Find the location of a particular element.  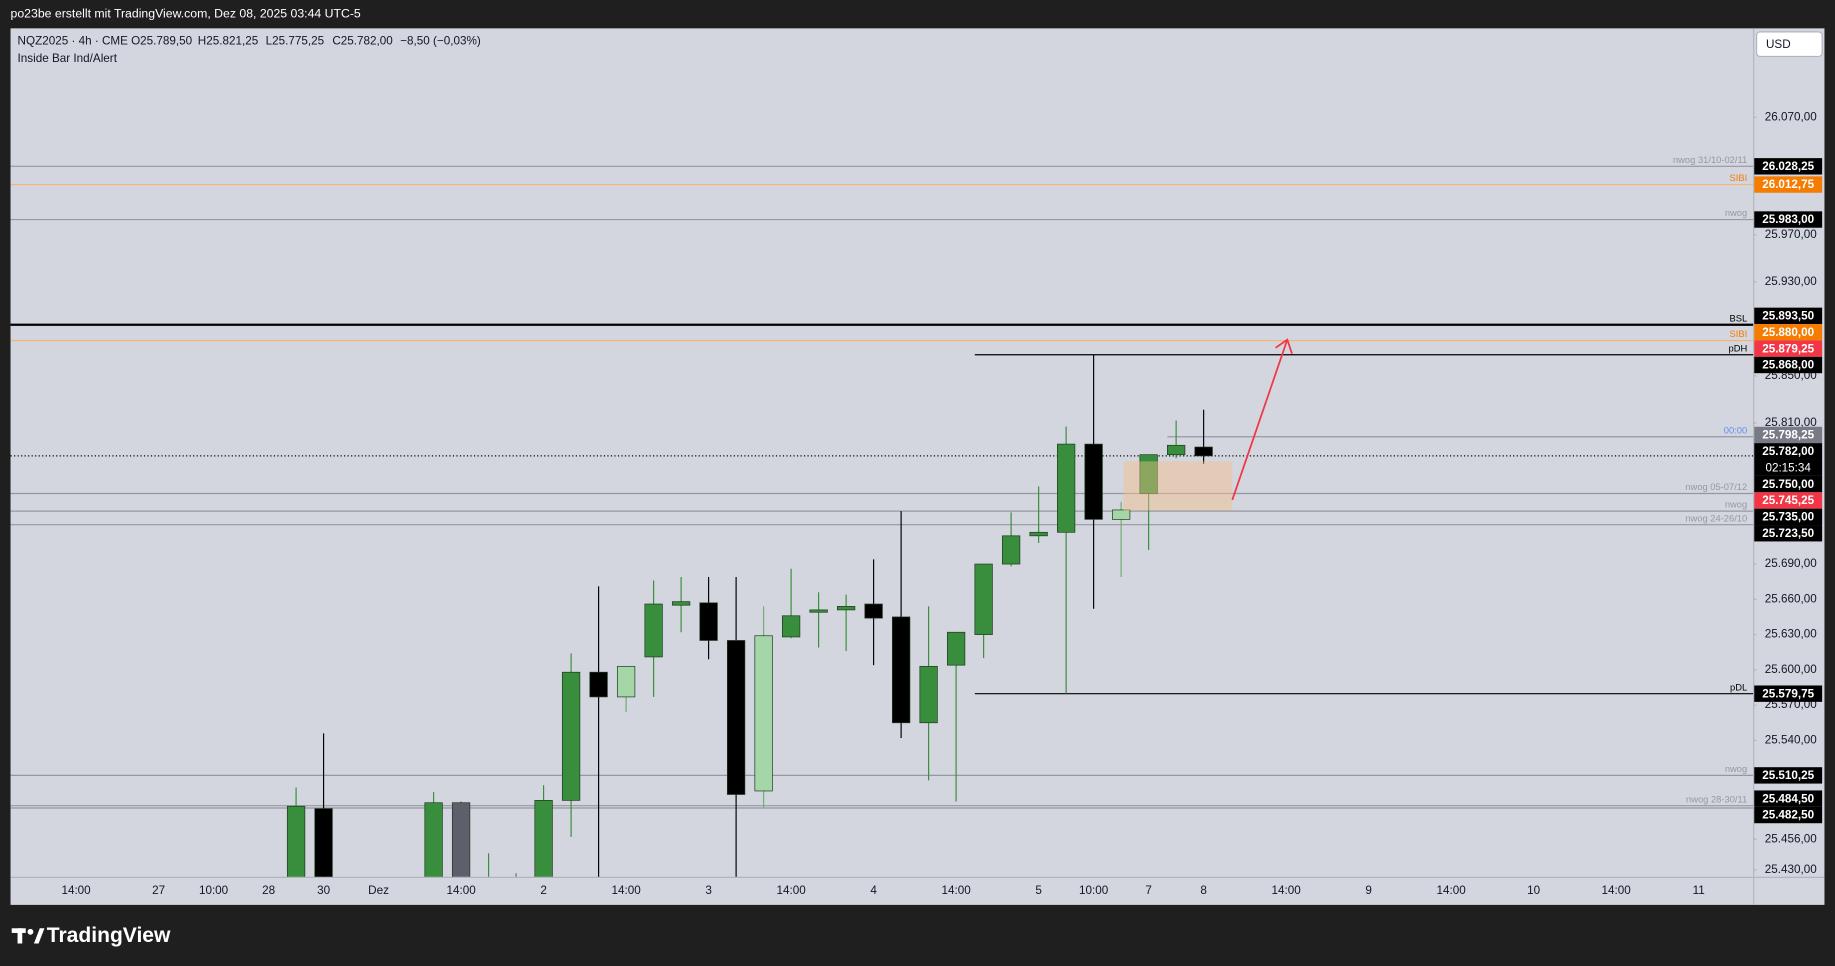

x-tick-label: 10 is located at coordinates (1534, 890).